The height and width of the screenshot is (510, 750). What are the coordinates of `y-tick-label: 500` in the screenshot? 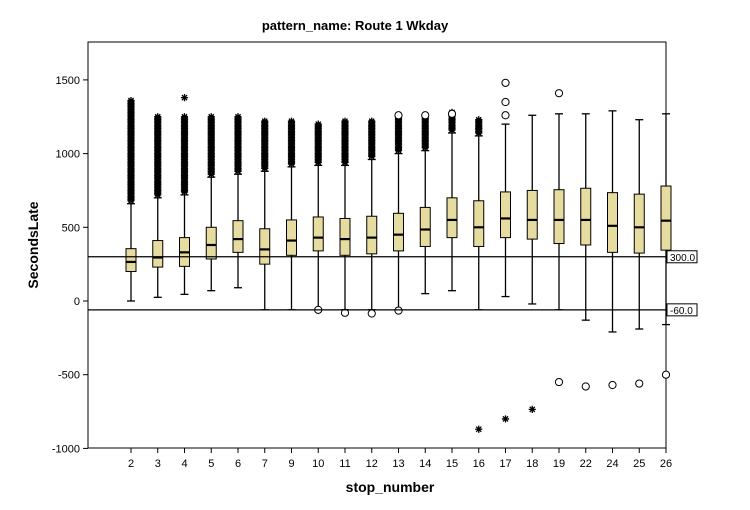 It's located at (71, 228).